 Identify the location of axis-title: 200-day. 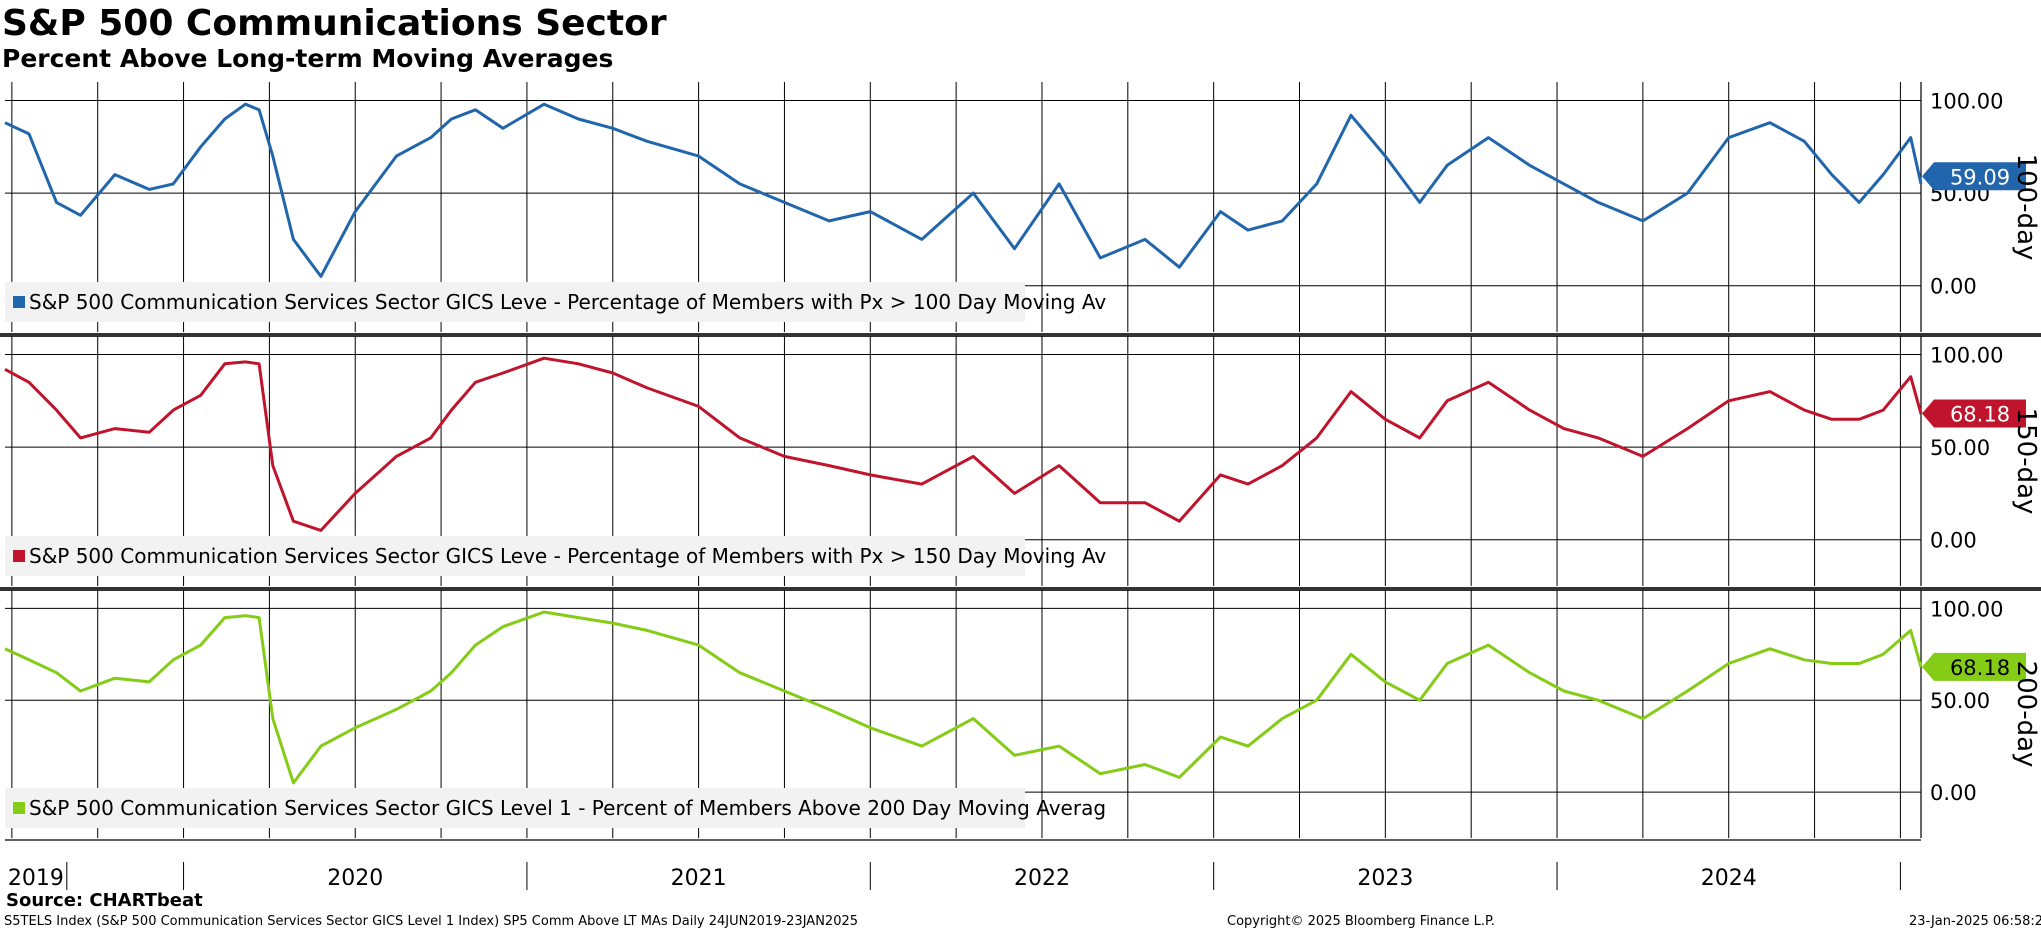
(2026, 714).